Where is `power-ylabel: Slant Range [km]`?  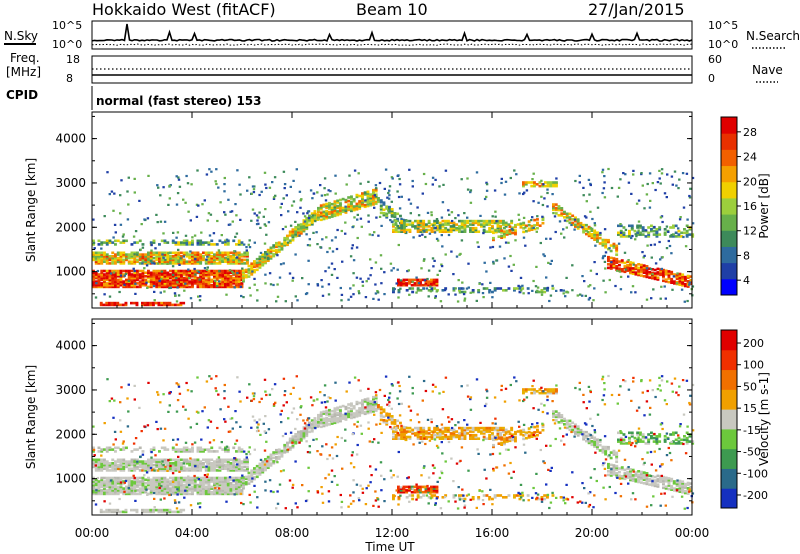
power-ylabel: Slant Range [km] is located at coordinates (31, 210).